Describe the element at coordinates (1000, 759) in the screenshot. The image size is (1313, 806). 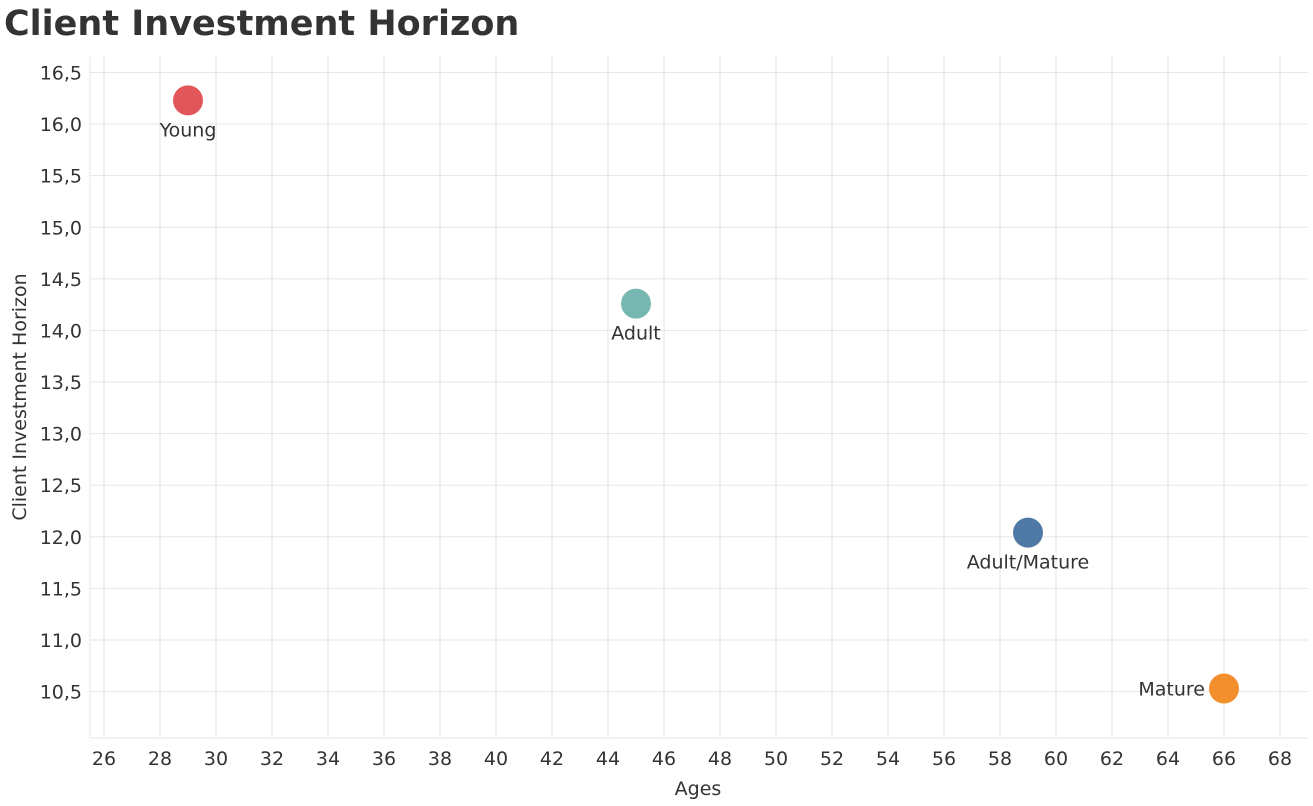
I see `x-tick-label: 58` at that location.